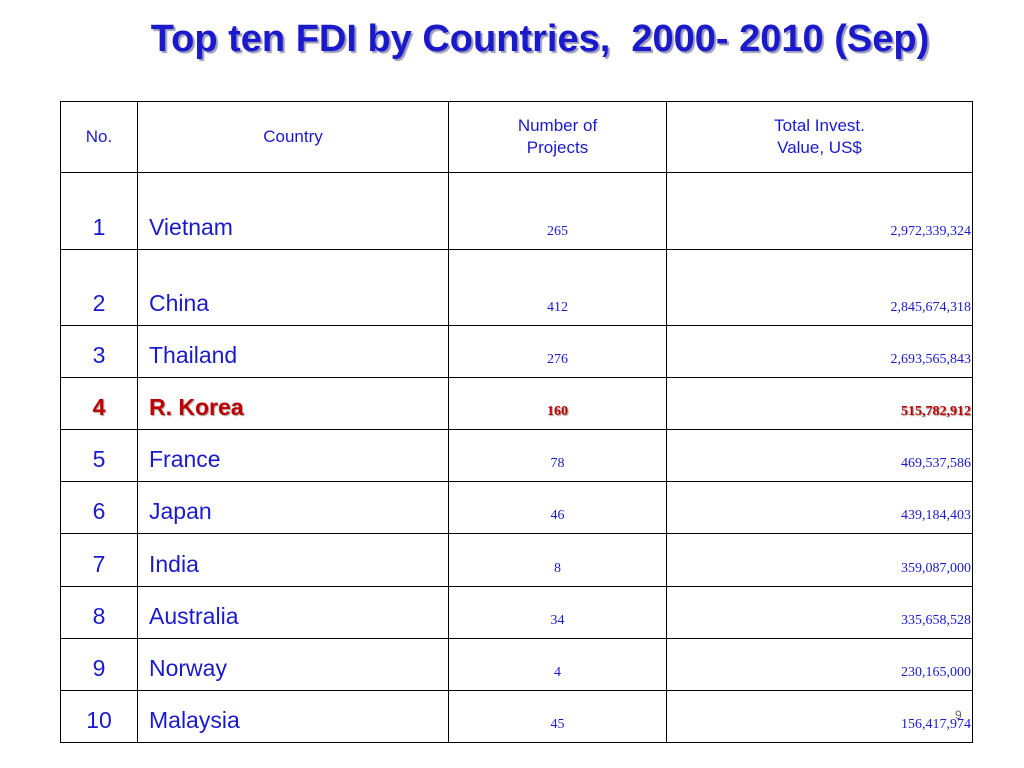 This screenshot has height=768, width=1024. I want to click on table-cell: 6, so click(99, 507).